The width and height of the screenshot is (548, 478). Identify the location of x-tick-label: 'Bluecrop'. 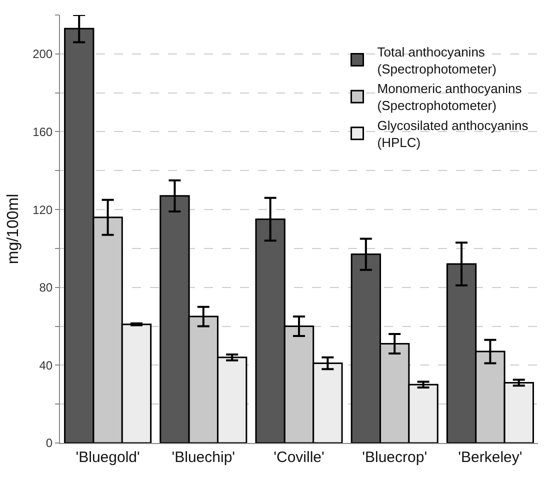
(395, 457).